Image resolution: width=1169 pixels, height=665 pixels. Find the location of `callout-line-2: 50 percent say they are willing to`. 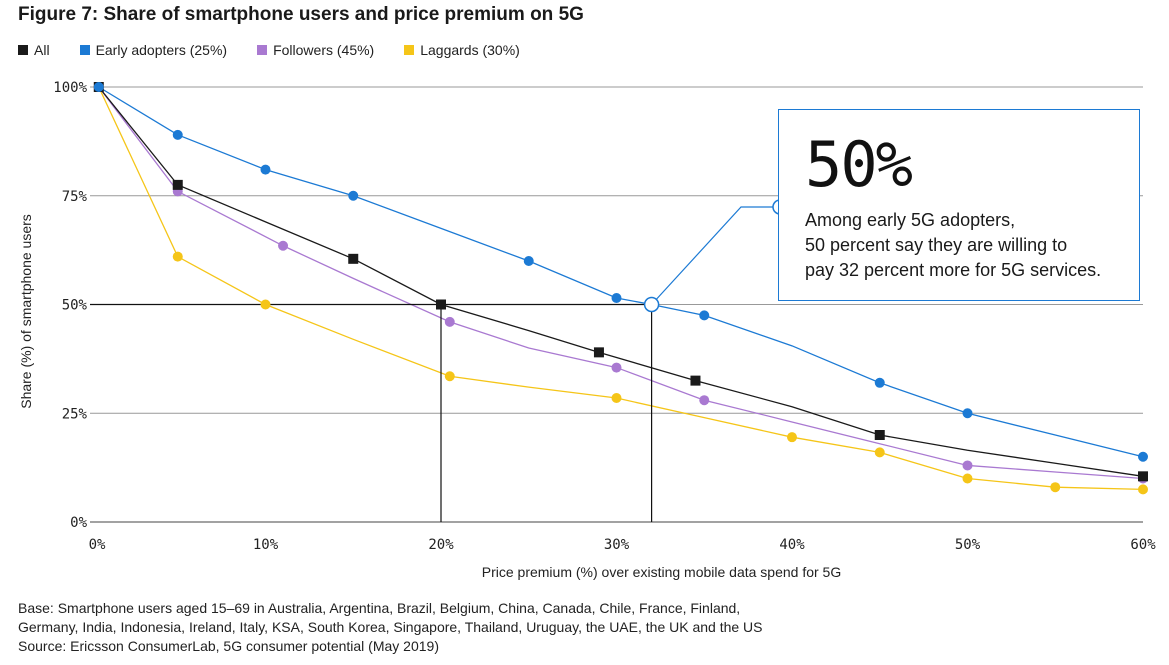

callout-line-2: 50 percent say they are willing to is located at coordinates (936, 245).